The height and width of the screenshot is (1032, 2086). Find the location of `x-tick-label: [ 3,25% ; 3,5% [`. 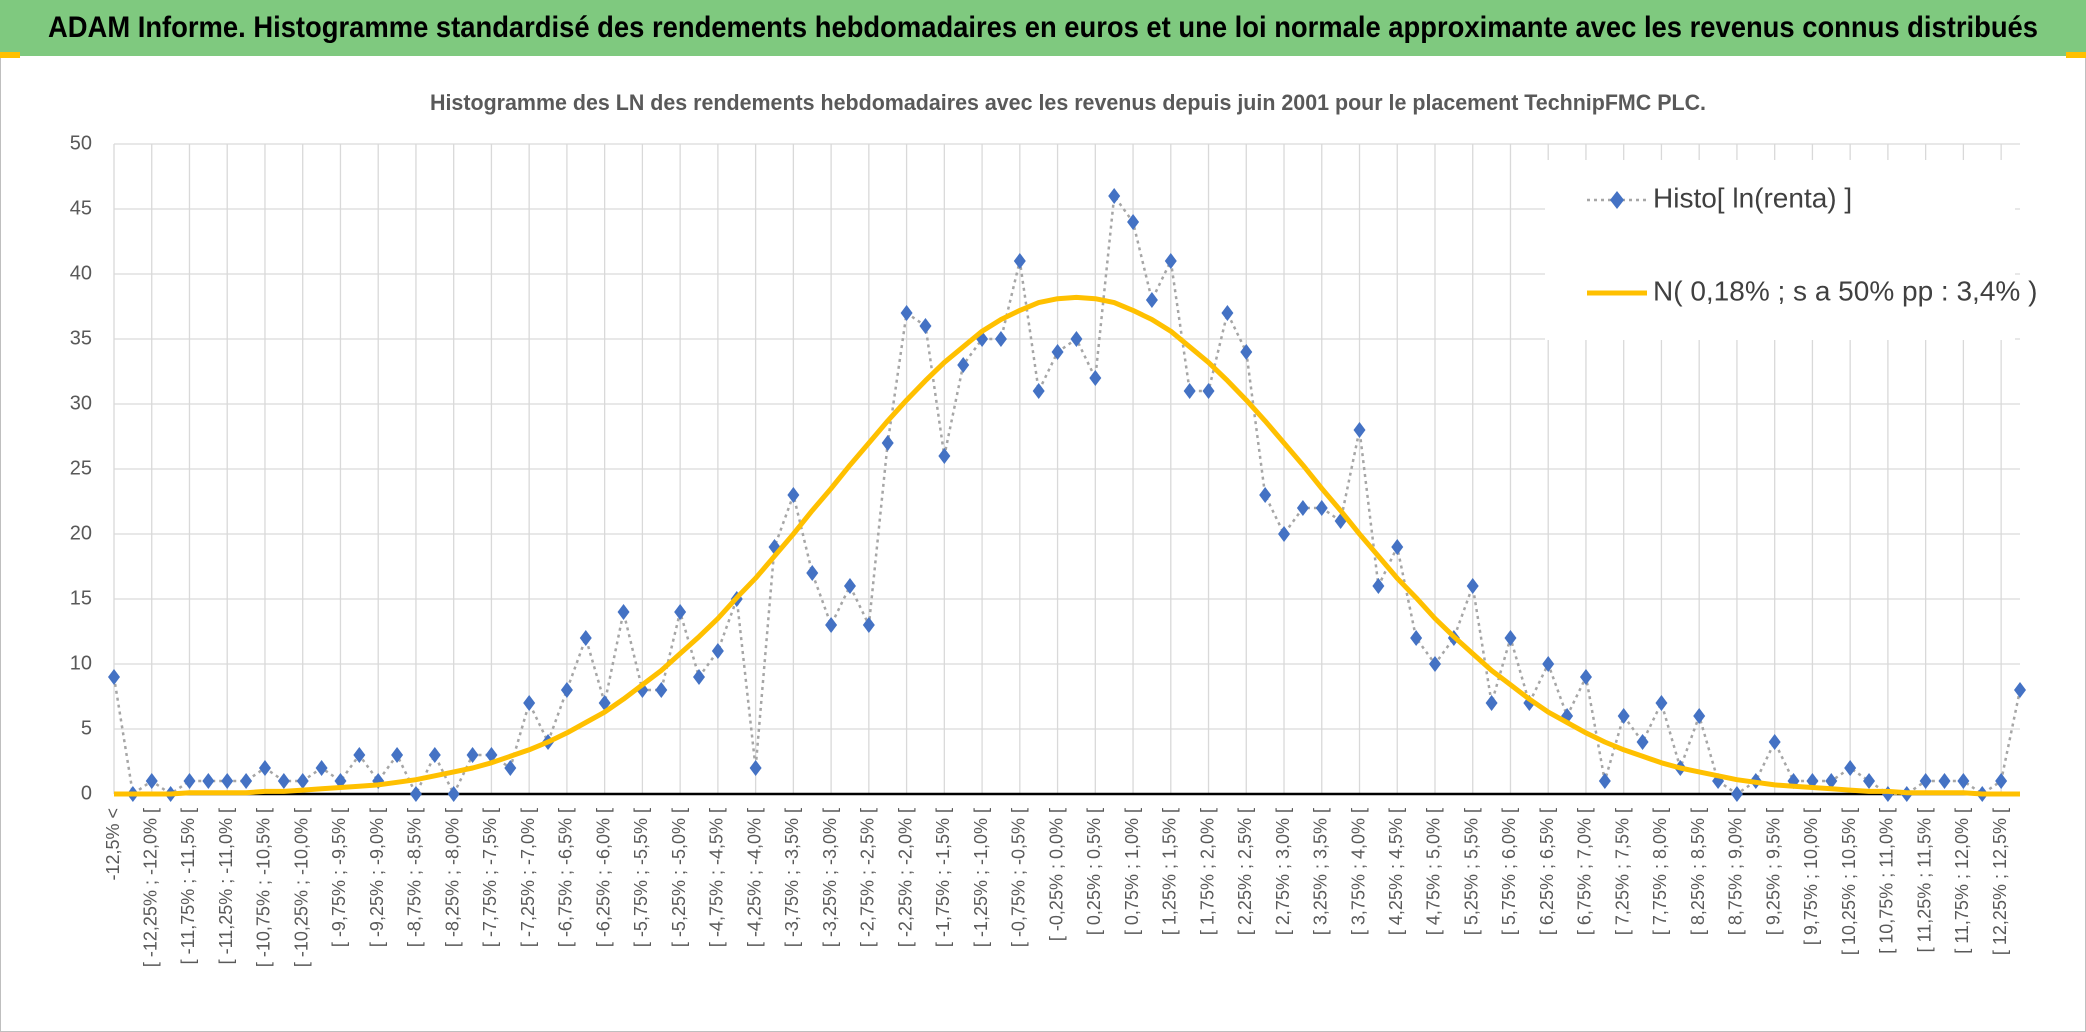

x-tick-label: [ 3,25% ; 3,5% [ is located at coordinates (1321, 871).